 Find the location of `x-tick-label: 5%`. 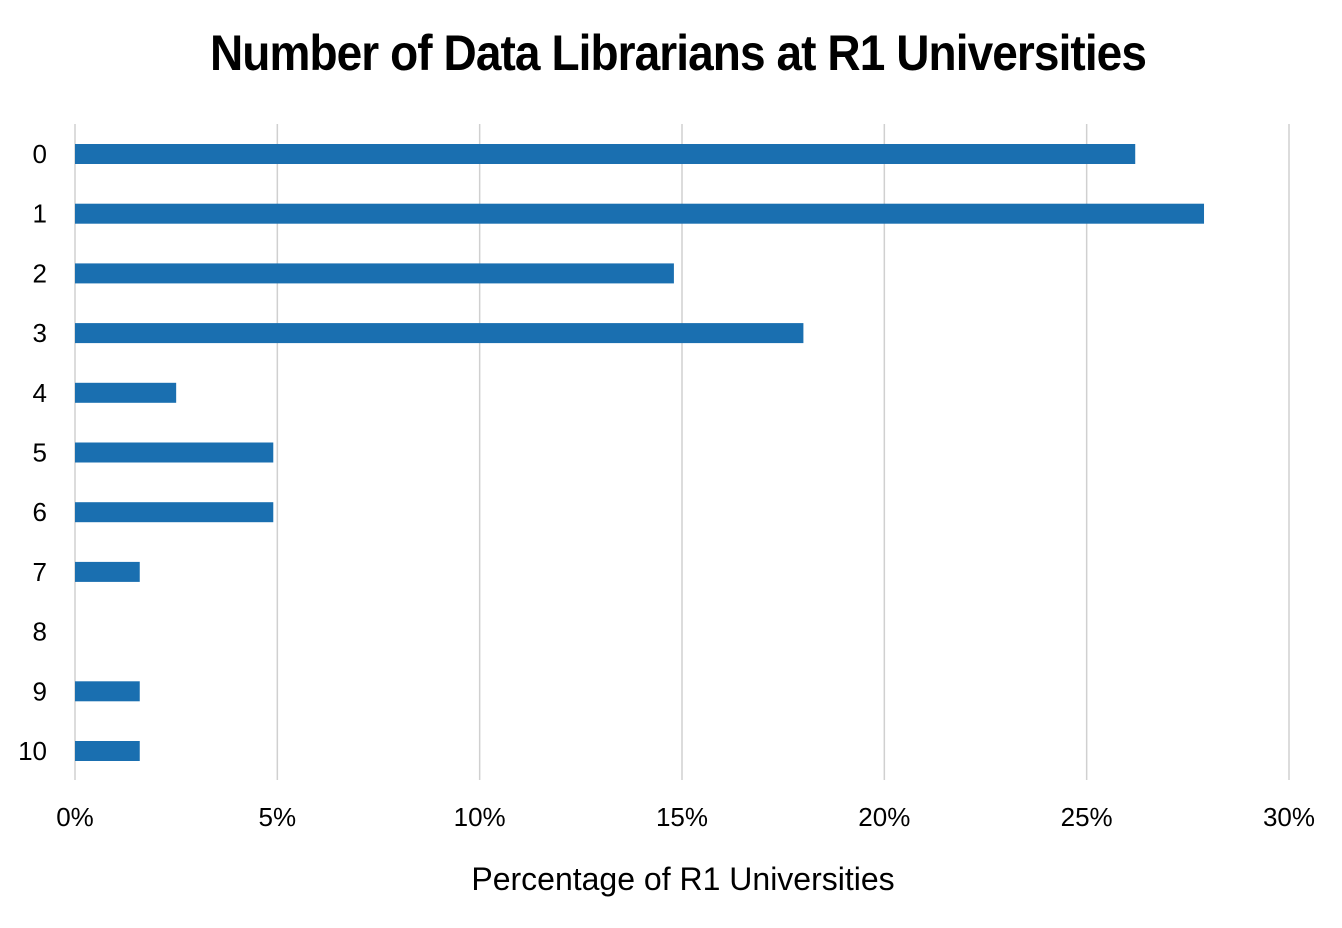

x-tick-label: 5% is located at coordinates (278, 817).